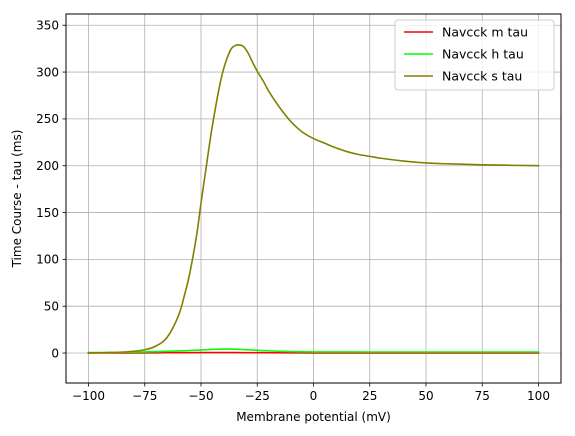  I want to click on y-tick-label: 50, so click(51, 307).